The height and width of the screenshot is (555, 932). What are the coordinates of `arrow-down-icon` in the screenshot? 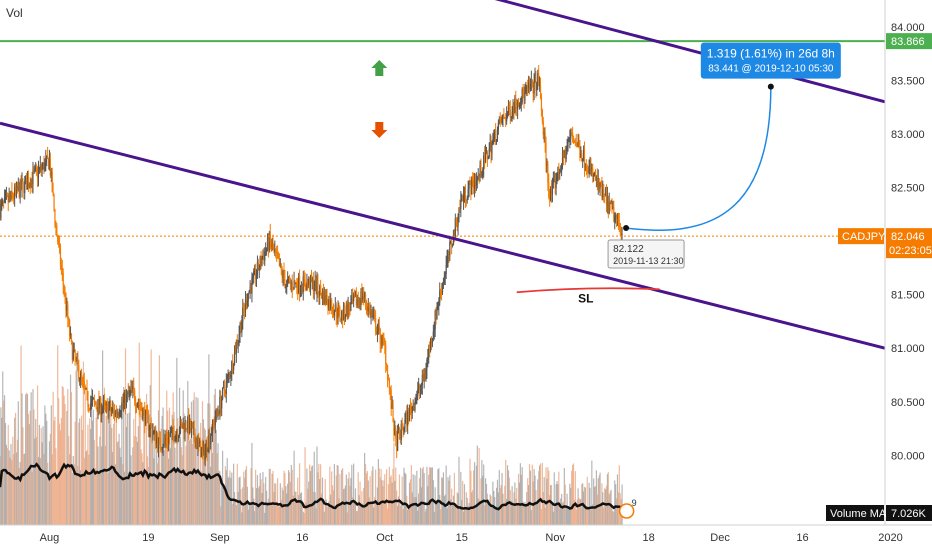 It's located at (379, 130).